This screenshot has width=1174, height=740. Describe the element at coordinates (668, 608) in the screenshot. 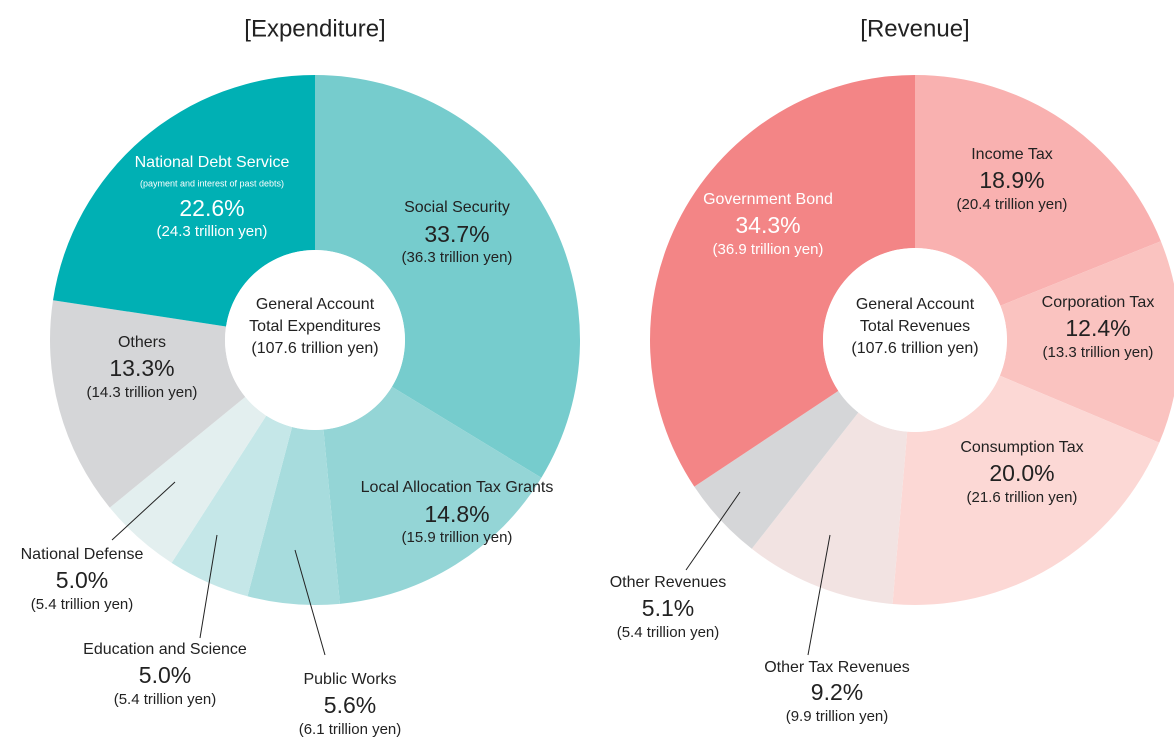

I see `slice-percent: 5.1%` at that location.